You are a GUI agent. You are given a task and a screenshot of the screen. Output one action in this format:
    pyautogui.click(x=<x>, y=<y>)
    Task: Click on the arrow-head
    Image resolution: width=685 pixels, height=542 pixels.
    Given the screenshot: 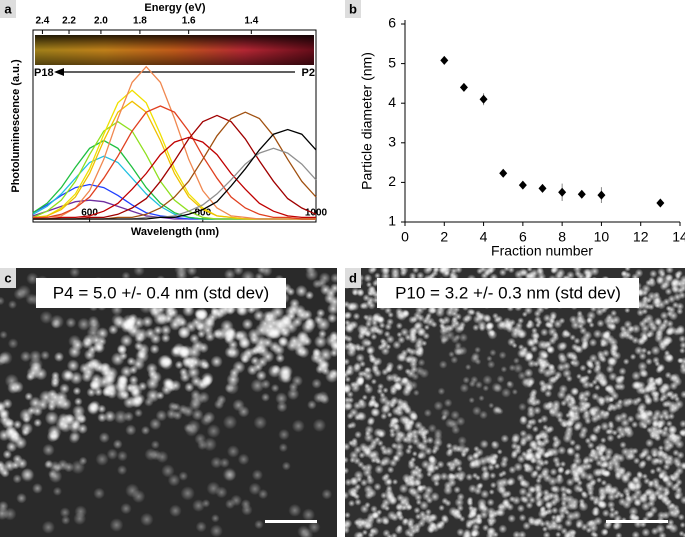 What is the action you would take?
    pyautogui.click(x=59, y=72)
    